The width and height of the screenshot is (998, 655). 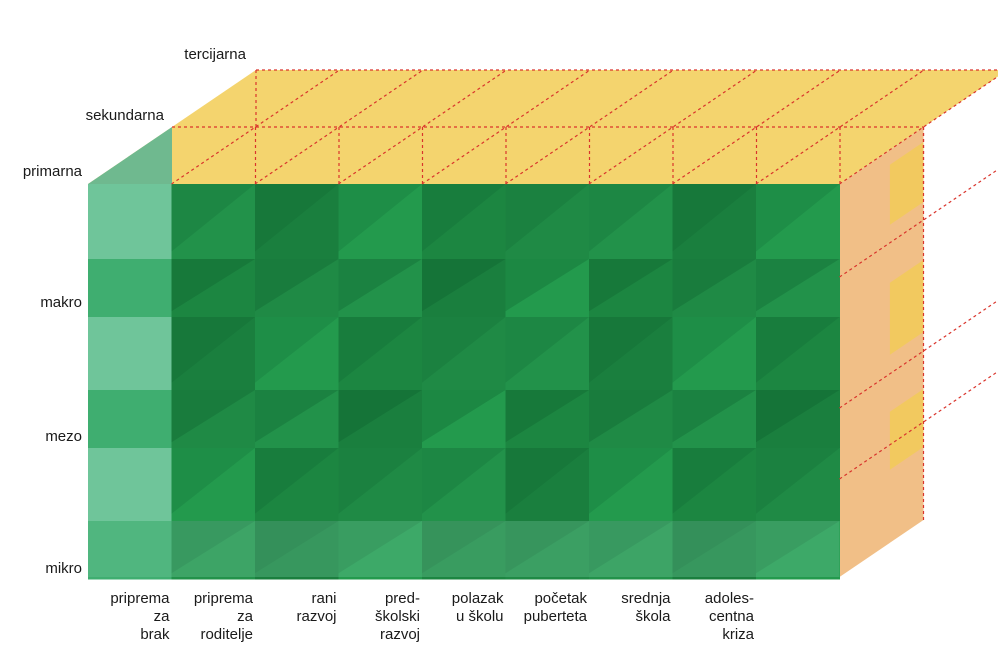 I want to click on top-face, so click(x=506, y=155).